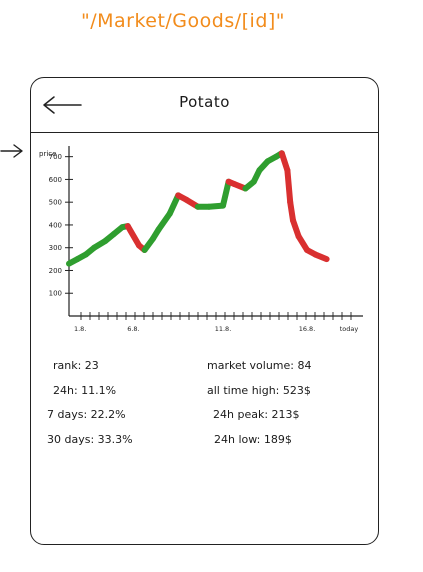 The width and height of the screenshot is (423, 572). I want to click on low-24h-stat: 24h low: 189$, so click(253, 439).